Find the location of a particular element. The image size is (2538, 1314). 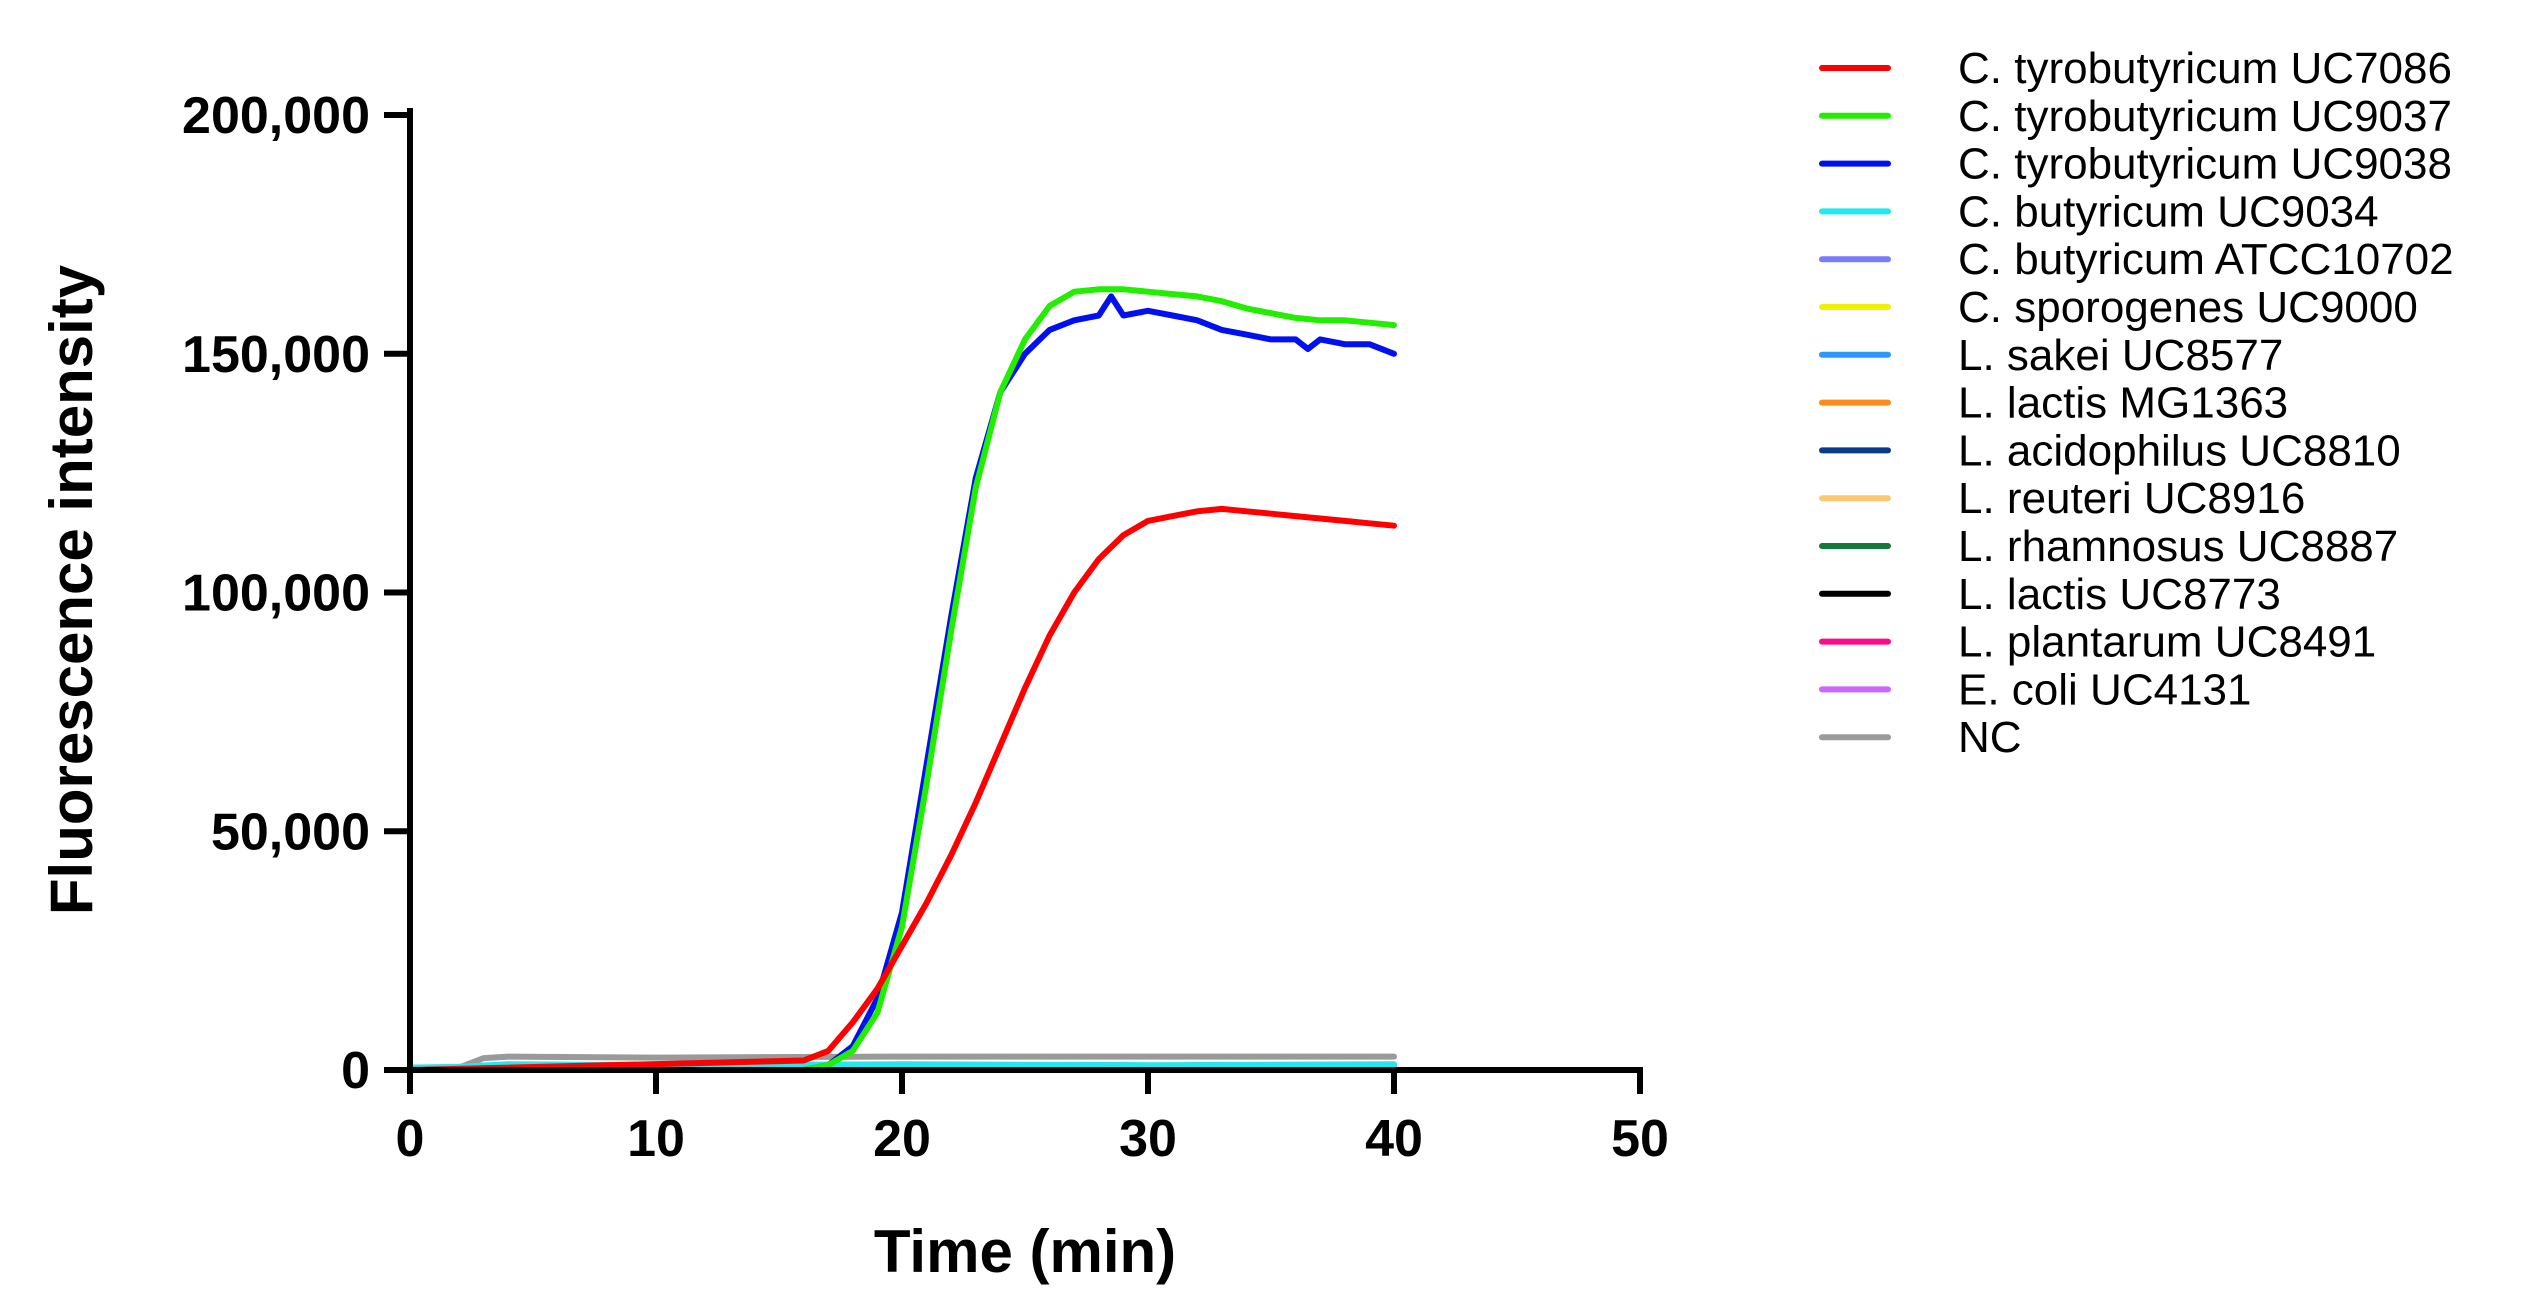

y-tick-label: 100,000 is located at coordinates (276, 594).